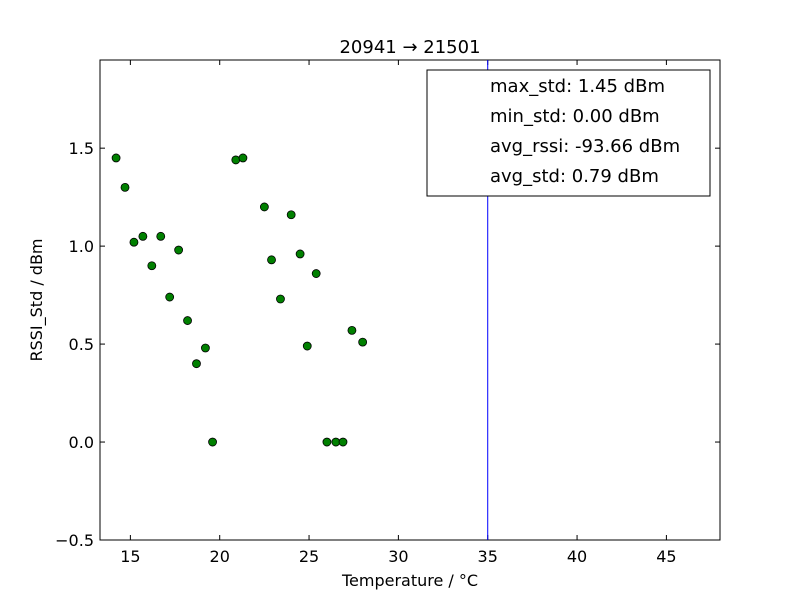  What do you see at coordinates (488, 556) in the screenshot?
I see `x-tick-label: 35` at bounding box center [488, 556].